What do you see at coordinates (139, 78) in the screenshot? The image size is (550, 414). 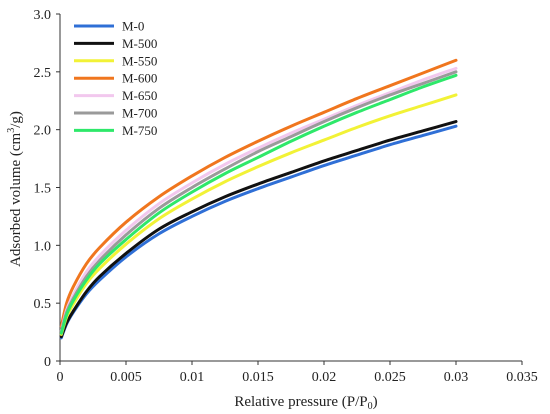 I see `legend-label-m-600: M-600` at bounding box center [139, 78].